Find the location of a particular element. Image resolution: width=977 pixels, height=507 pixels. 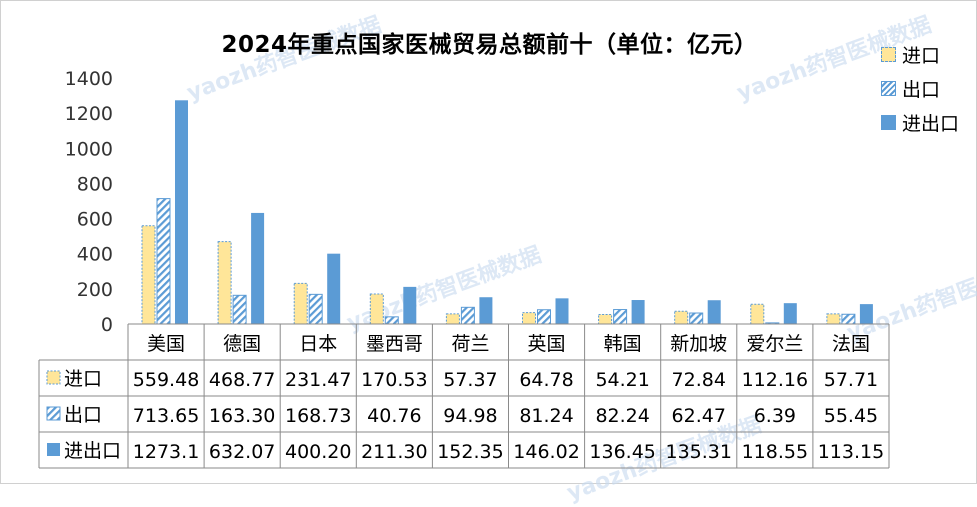

table-cell-value: 55.45 is located at coordinates (851, 416).